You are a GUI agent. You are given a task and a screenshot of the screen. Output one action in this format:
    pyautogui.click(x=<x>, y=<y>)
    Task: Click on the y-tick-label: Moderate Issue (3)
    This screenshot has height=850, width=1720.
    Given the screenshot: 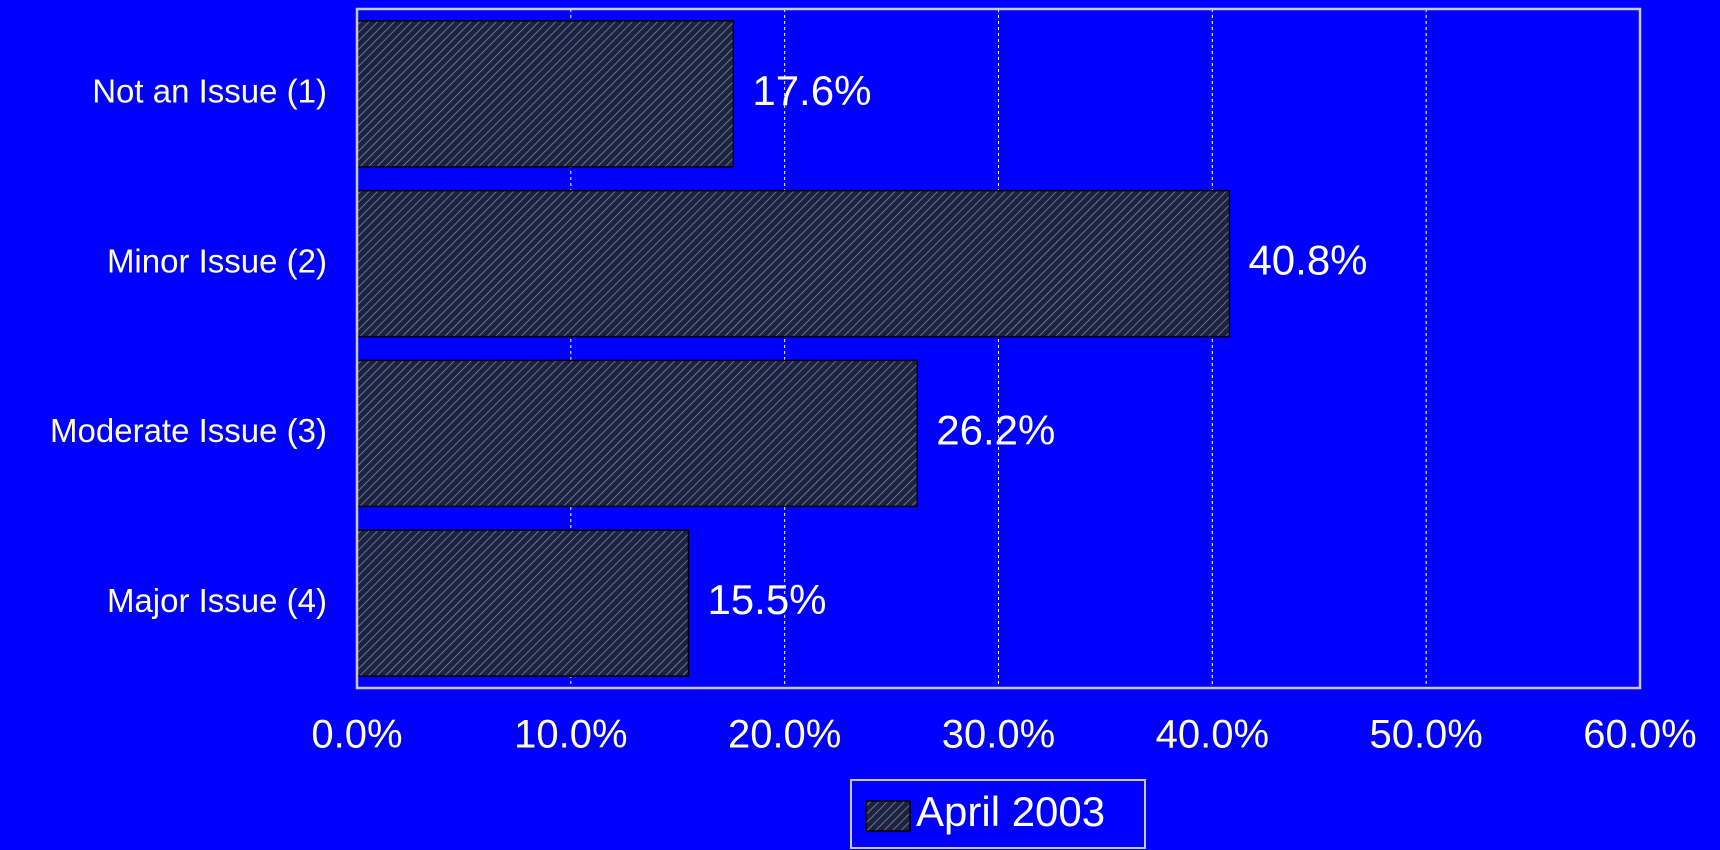 What is the action you would take?
    pyautogui.click(x=188, y=430)
    